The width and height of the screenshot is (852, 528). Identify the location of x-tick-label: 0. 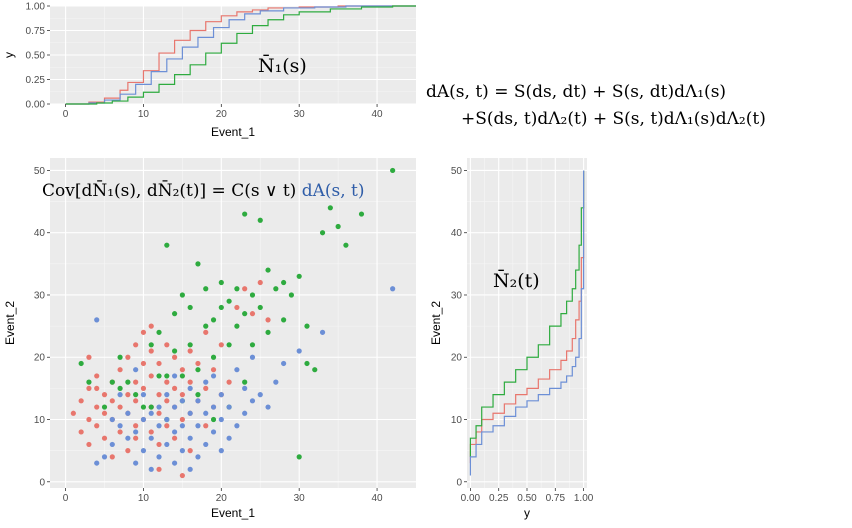
(66, 498).